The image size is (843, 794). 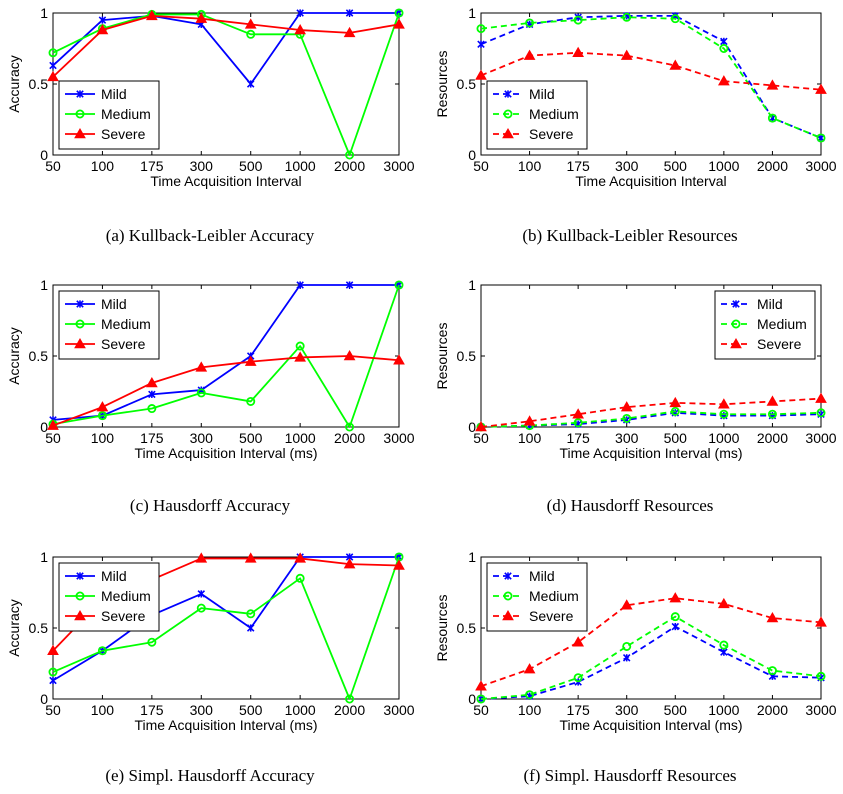 I want to click on x-axis-label-f: Time Acquisition Interval (ms), so click(x=650, y=725).